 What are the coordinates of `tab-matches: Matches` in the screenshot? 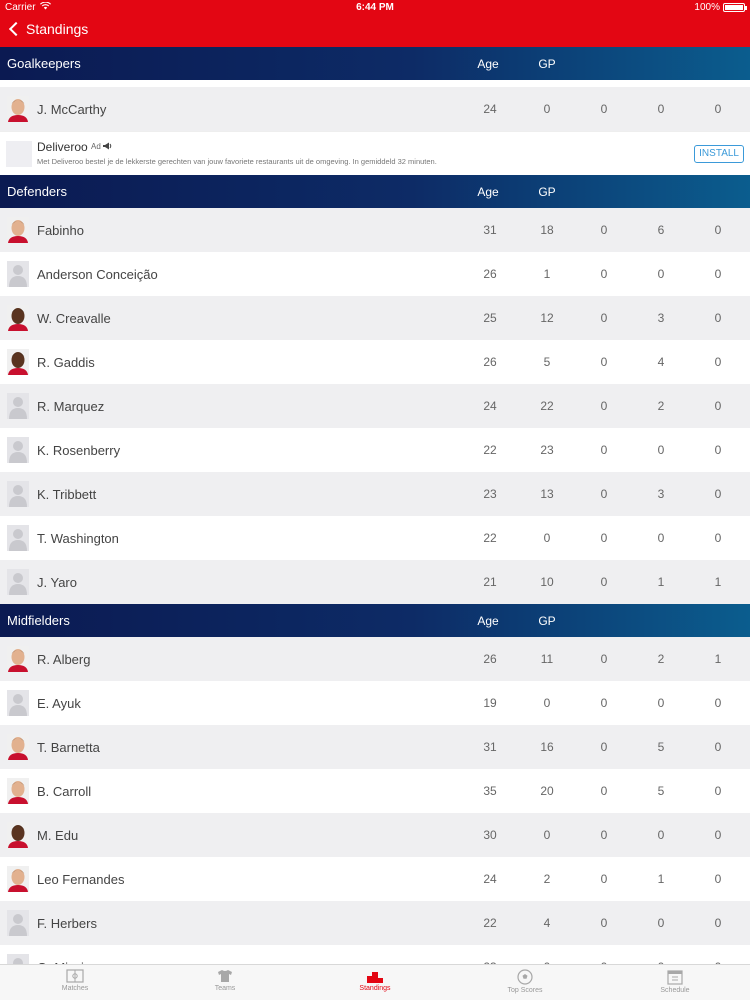 It's located at (75, 980).